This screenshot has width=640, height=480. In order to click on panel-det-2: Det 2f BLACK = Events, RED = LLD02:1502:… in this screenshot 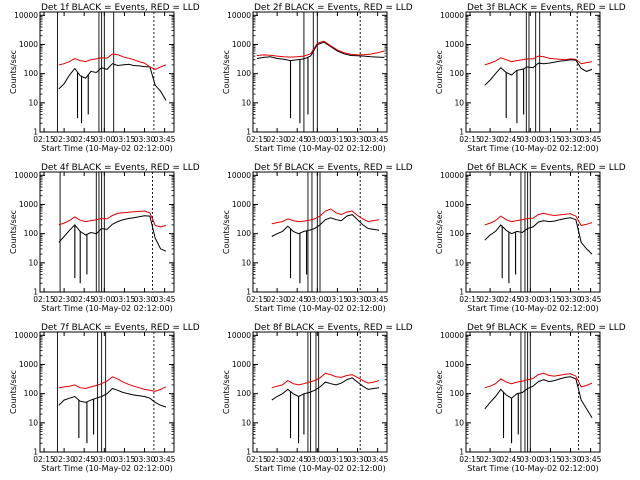, I will do `click(317, 78)`.